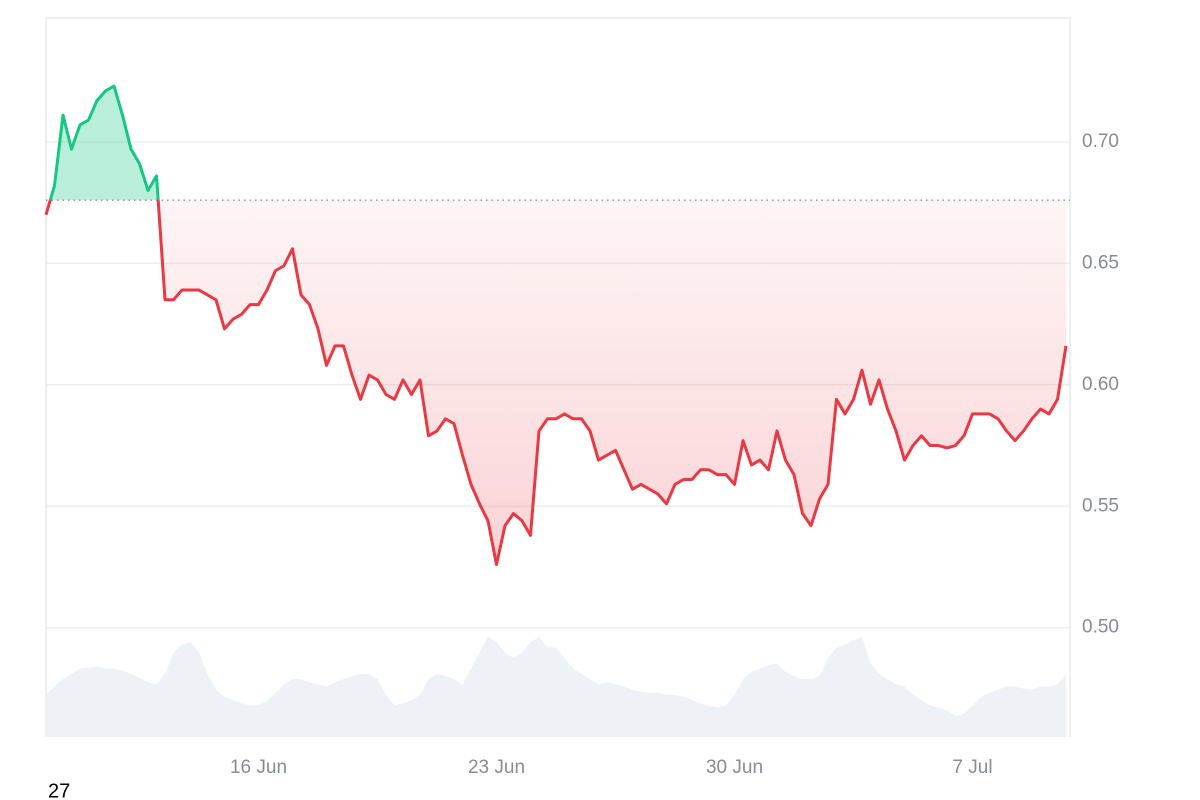 Image resolution: width=1200 pixels, height=800 pixels. What do you see at coordinates (1100, 627) in the screenshot?
I see `y-tick-label: 0.50` at bounding box center [1100, 627].